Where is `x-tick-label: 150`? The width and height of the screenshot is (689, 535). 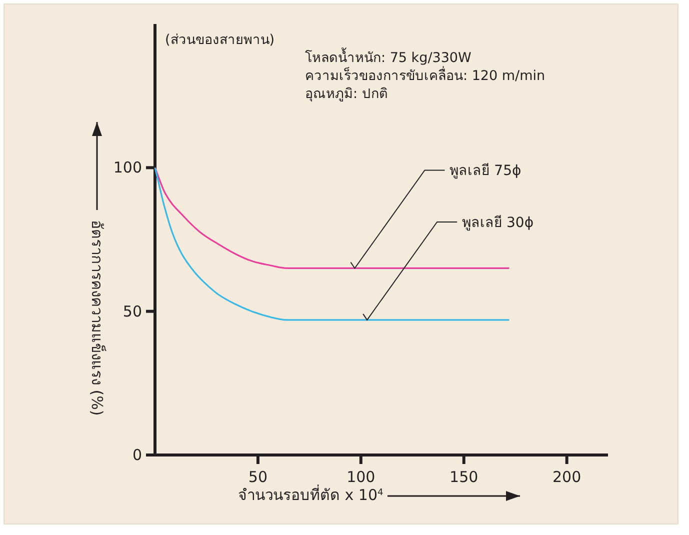
x-tick-label: 150 is located at coordinates (464, 477).